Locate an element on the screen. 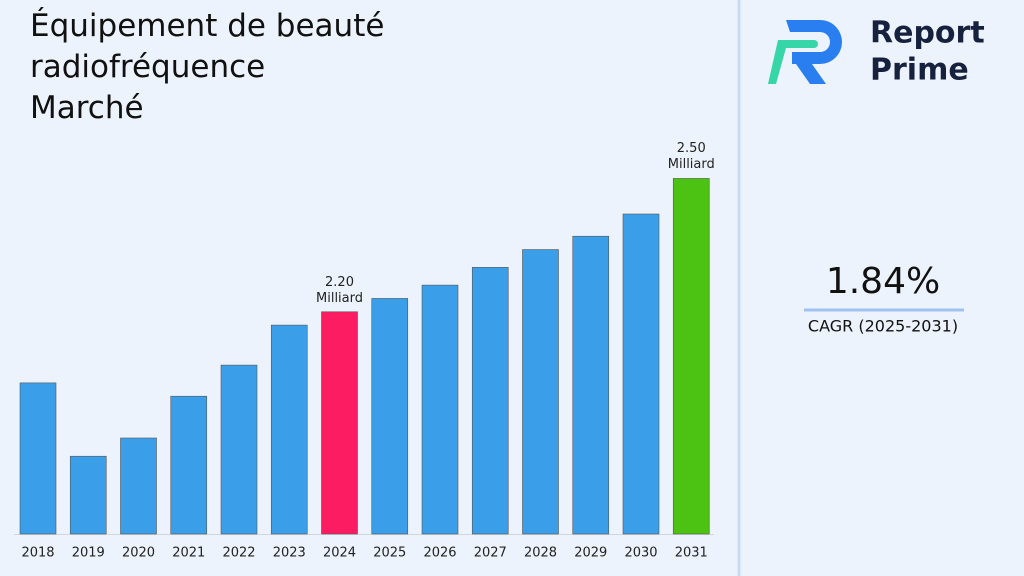 This screenshot has width=1024, height=576. brand-line: Report is located at coordinates (927, 33).